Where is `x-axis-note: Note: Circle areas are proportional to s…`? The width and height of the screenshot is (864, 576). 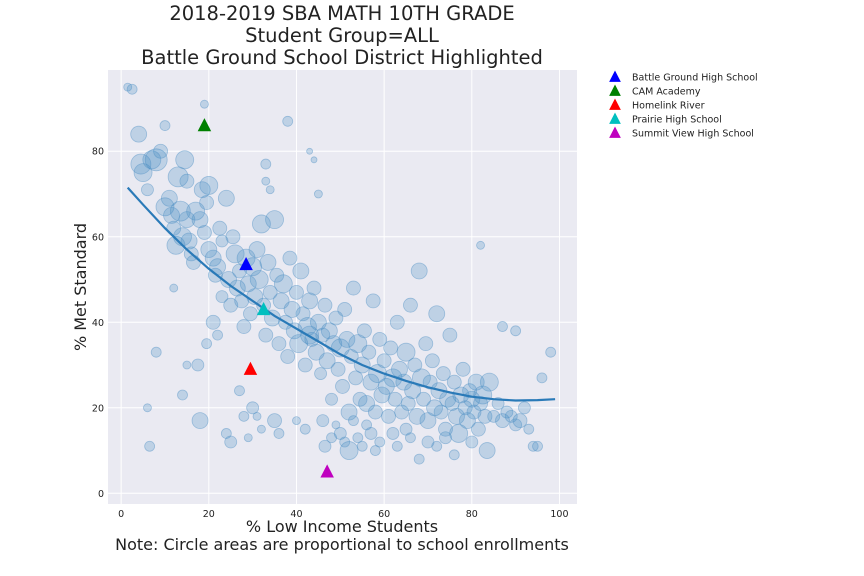 x-axis-note: Note: Circle areas are proportional to s… is located at coordinates (342, 544).